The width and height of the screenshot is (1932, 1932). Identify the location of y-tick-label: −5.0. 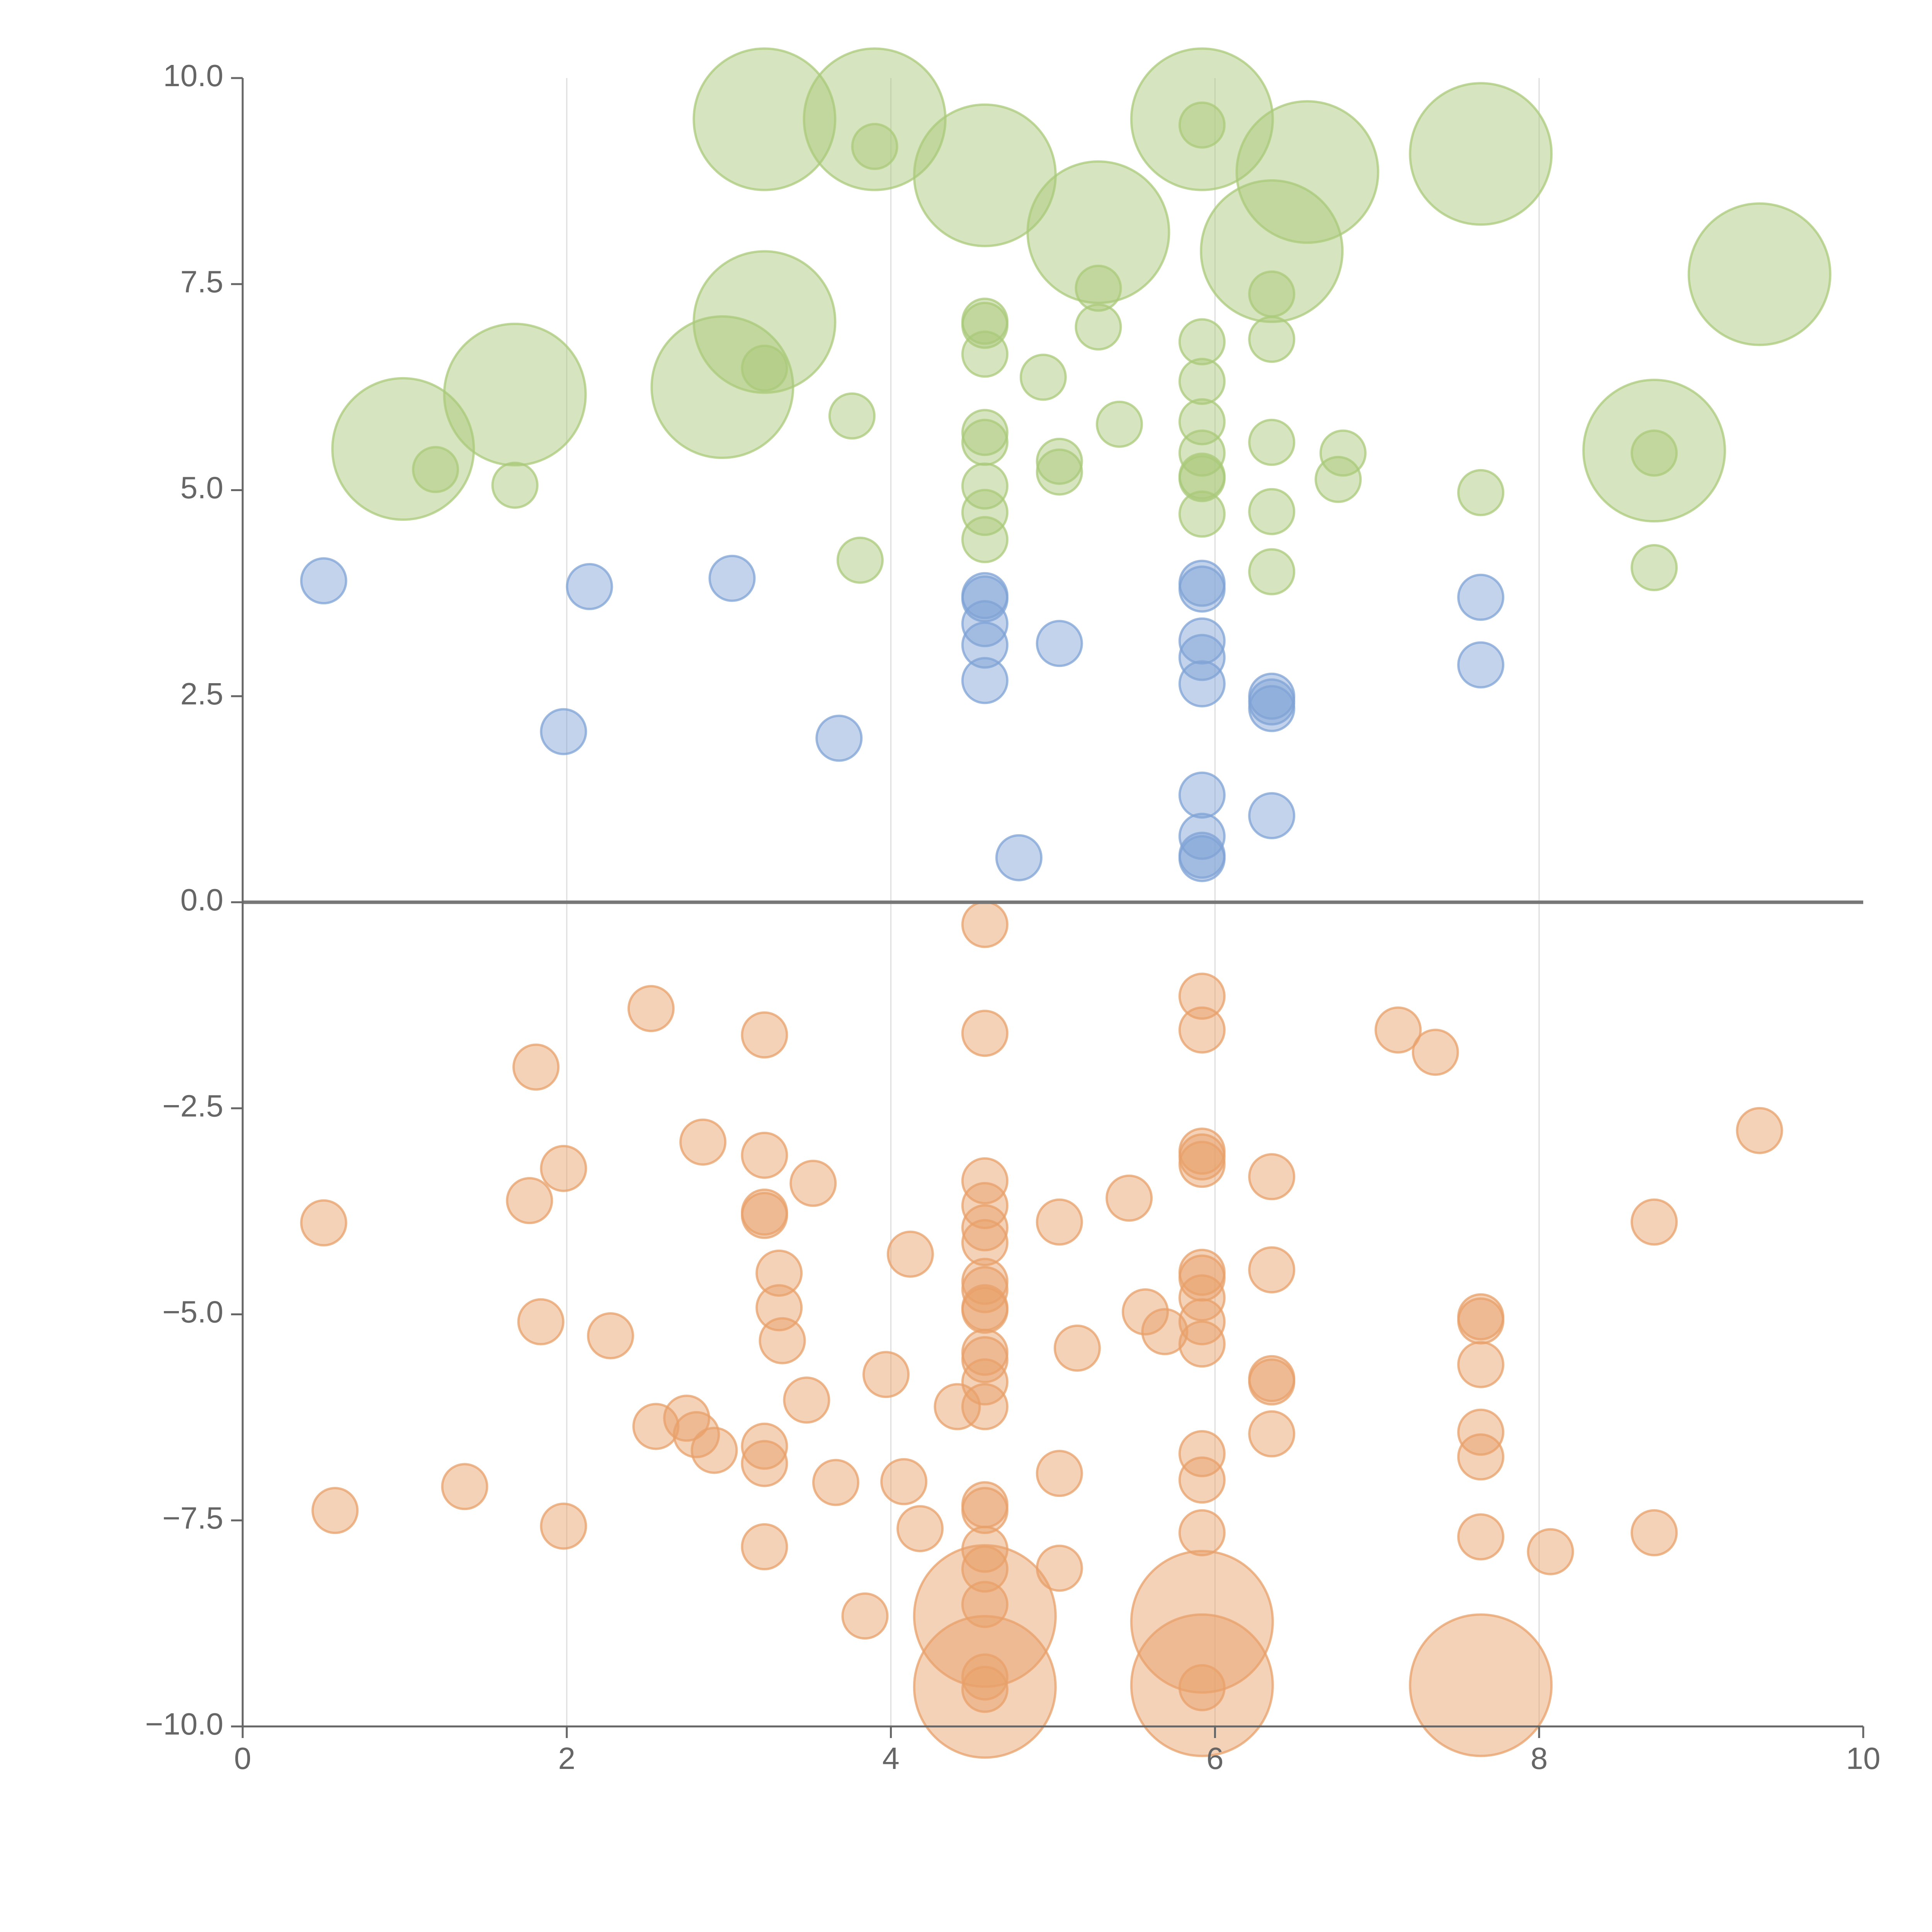
(192, 1312).